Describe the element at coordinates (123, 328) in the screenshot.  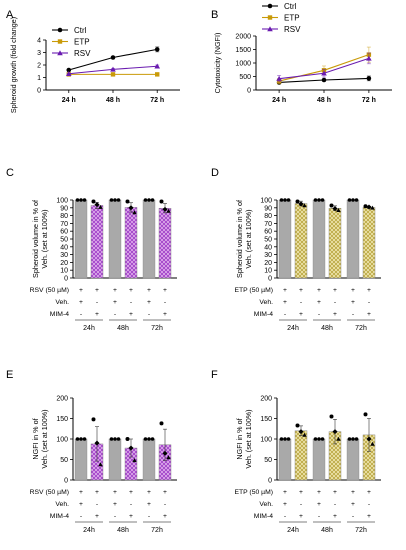
I see `time-group-label: 48h` at that location.